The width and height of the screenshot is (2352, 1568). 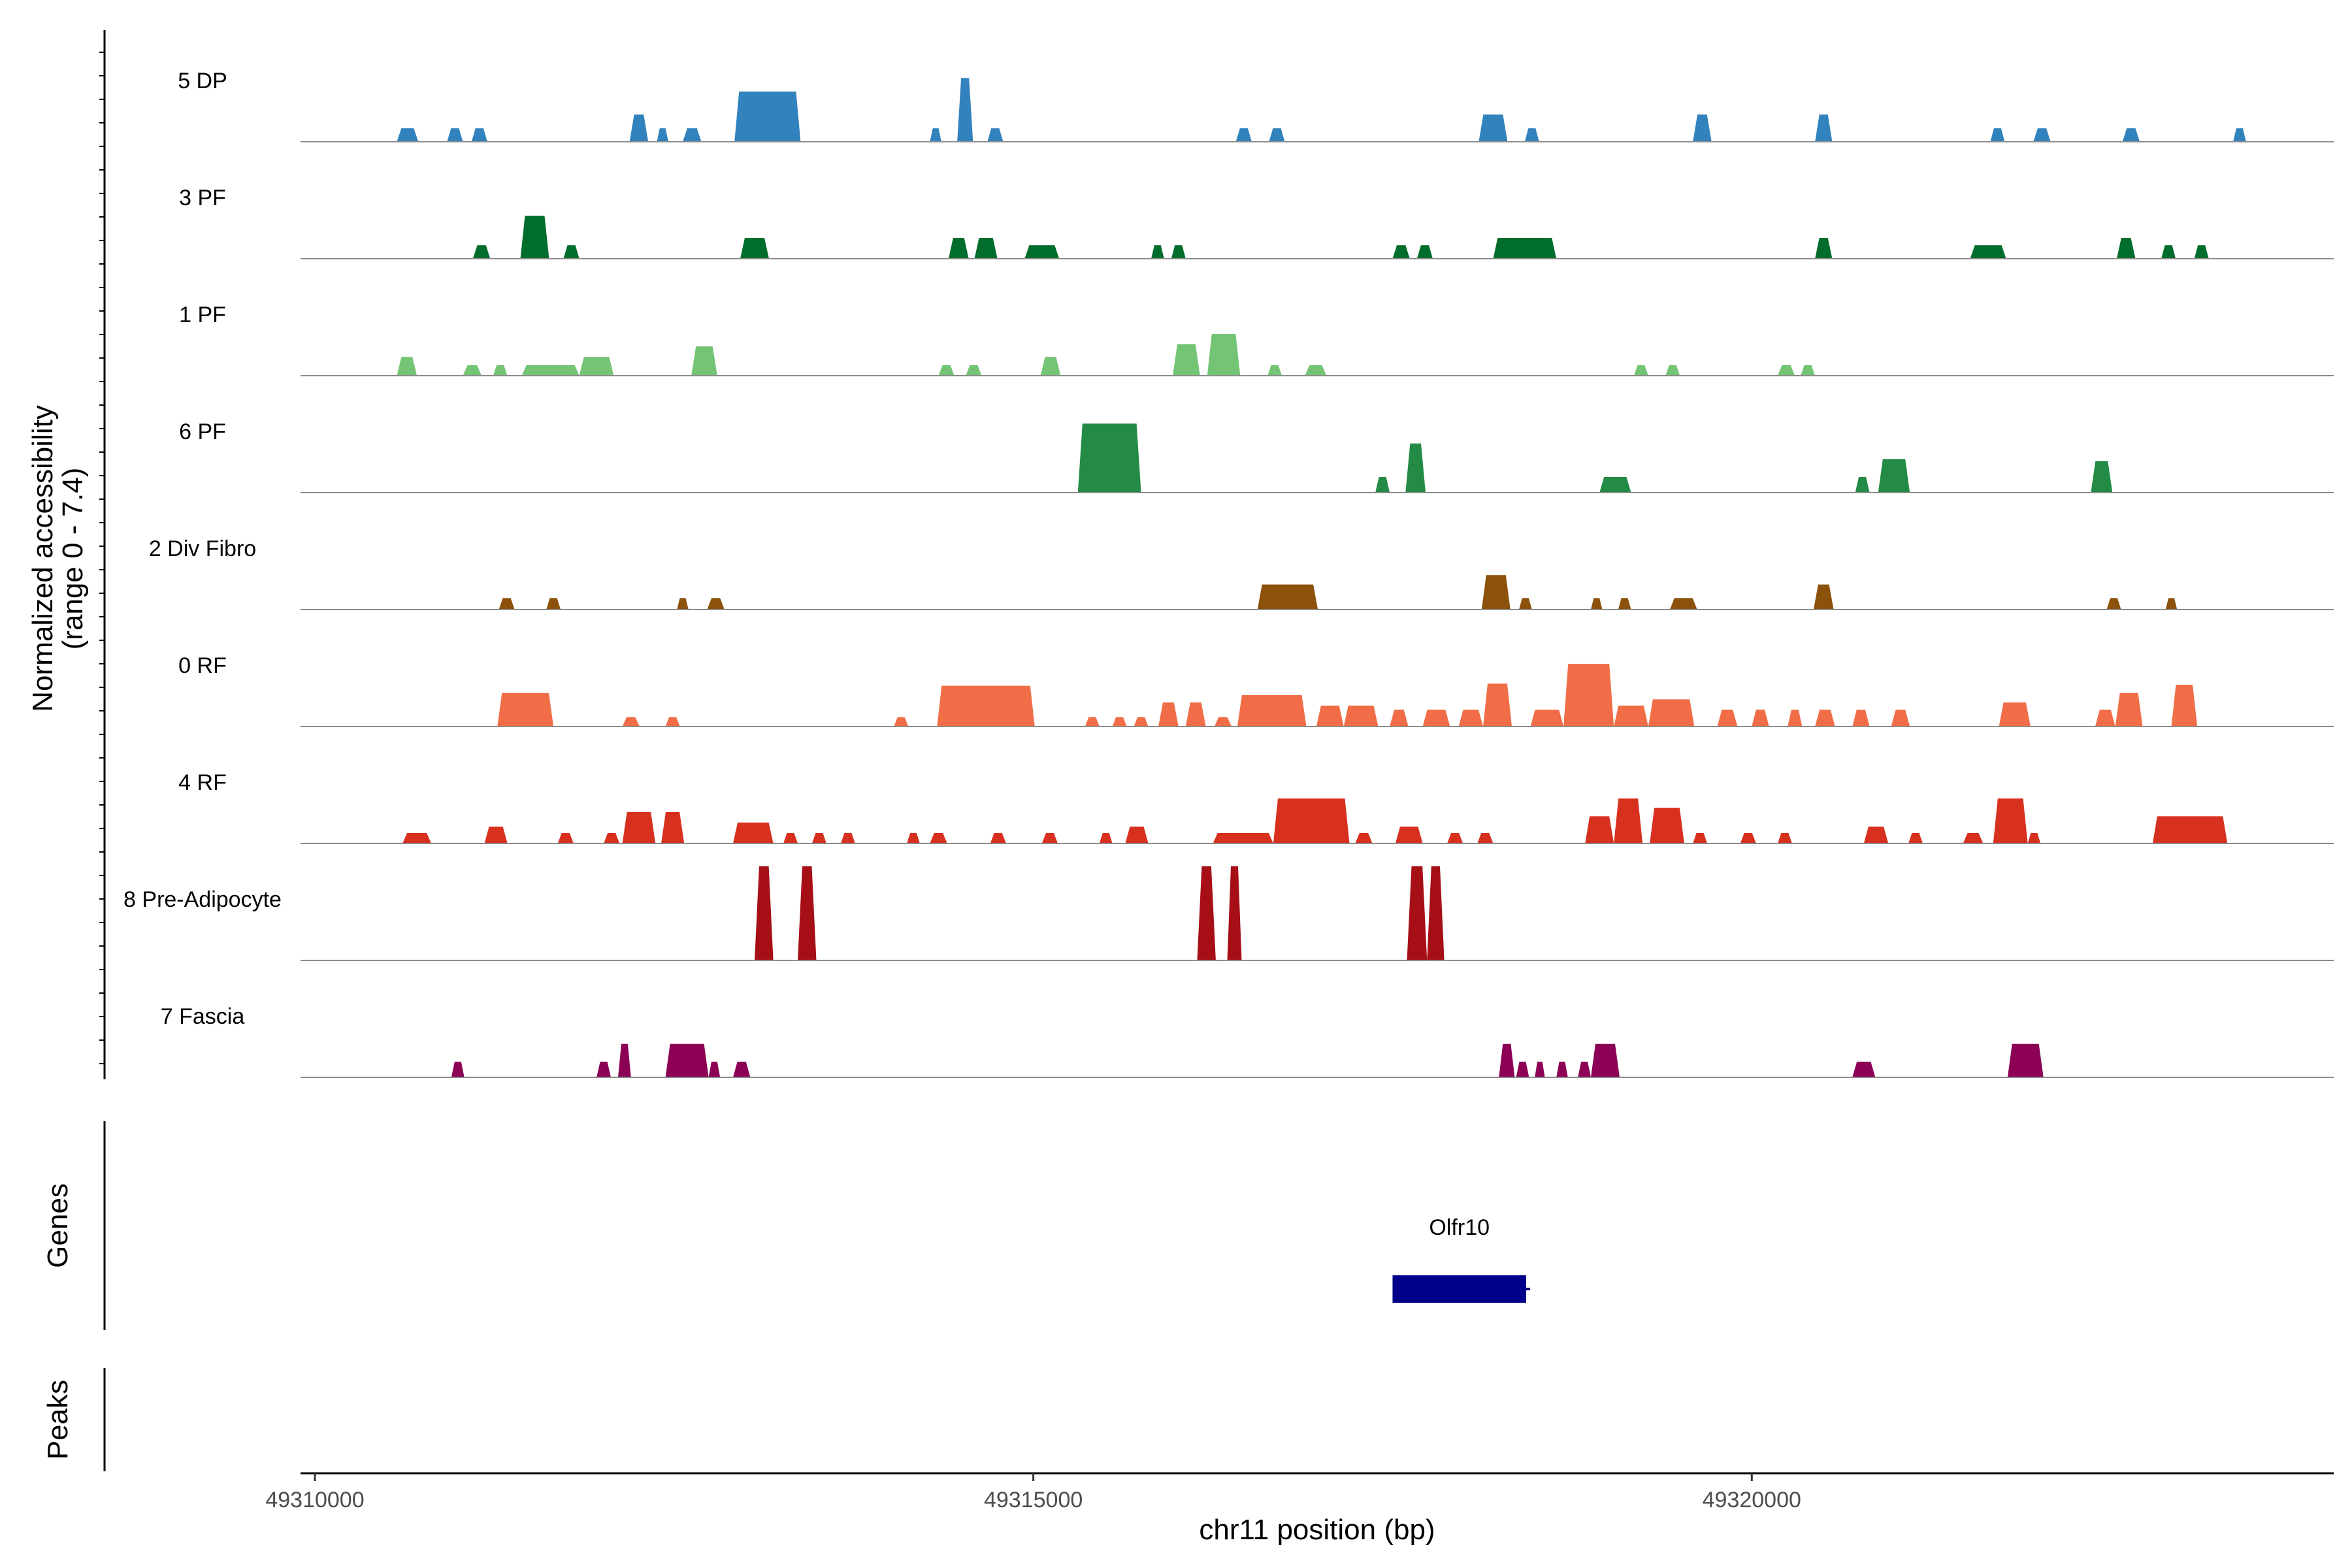 I want to click on track-2: 3 PF, so click(x=1256, y=222).